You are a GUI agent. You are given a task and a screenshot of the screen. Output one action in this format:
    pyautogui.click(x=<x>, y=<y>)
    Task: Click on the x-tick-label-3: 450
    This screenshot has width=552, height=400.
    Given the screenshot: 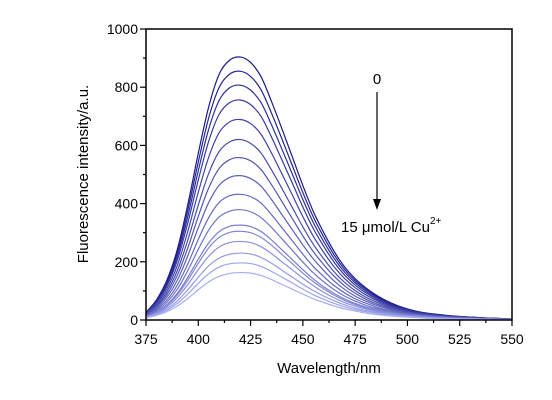 What is the action you would take?
    pyautogui.click(x=303, y=339)
    